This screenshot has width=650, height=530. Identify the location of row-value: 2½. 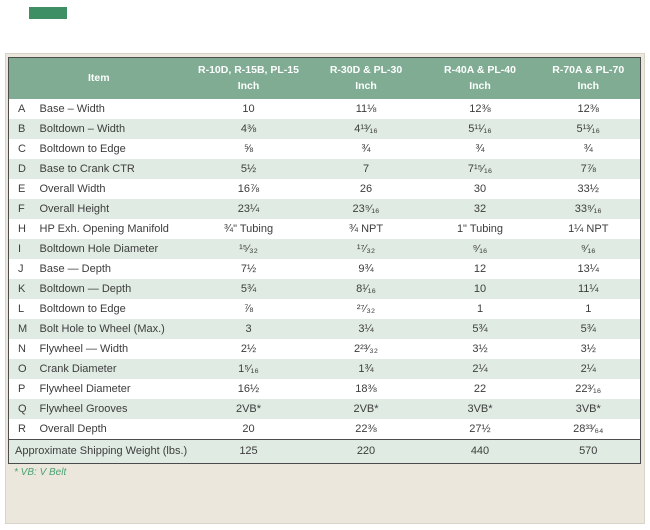
(248, 349).